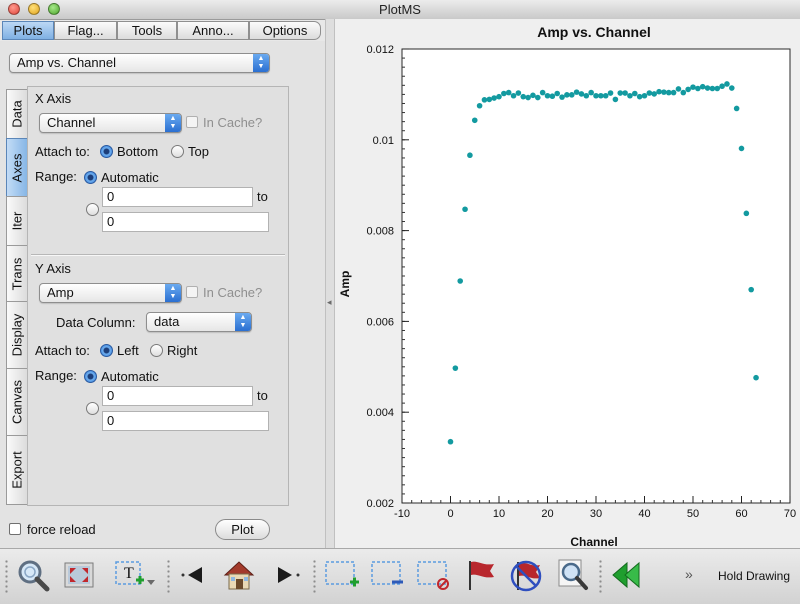 The height and width of the screenshot is (604, 800). I want to click on magnifier-icon, so click(34, 576).